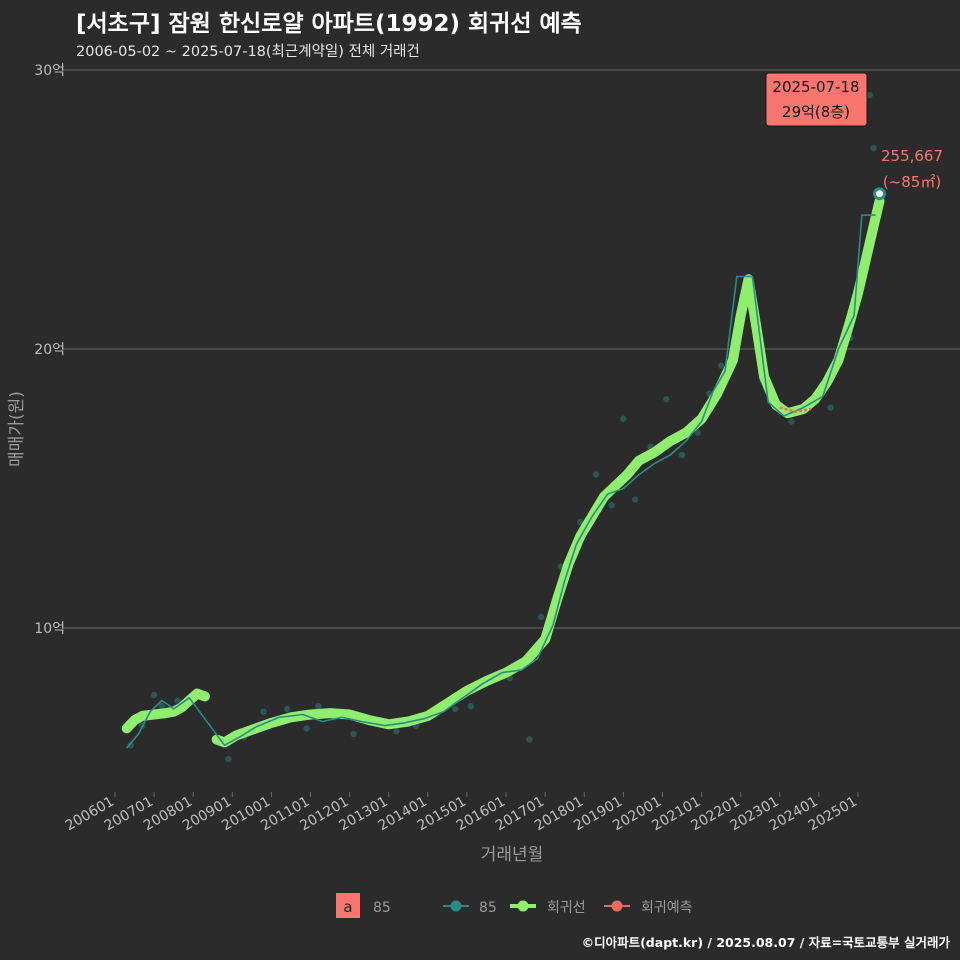 This screenshot has width=960, height=960. I want to click on last-trade-date: 2025-07-18, so click(815, 87).